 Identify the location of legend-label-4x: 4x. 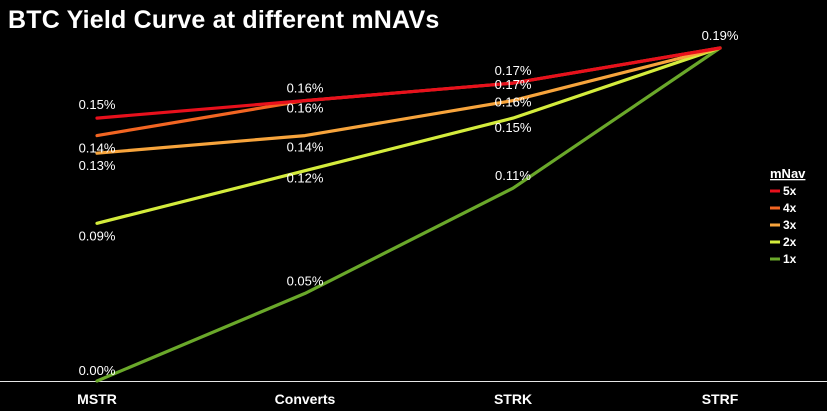
(790, 208).